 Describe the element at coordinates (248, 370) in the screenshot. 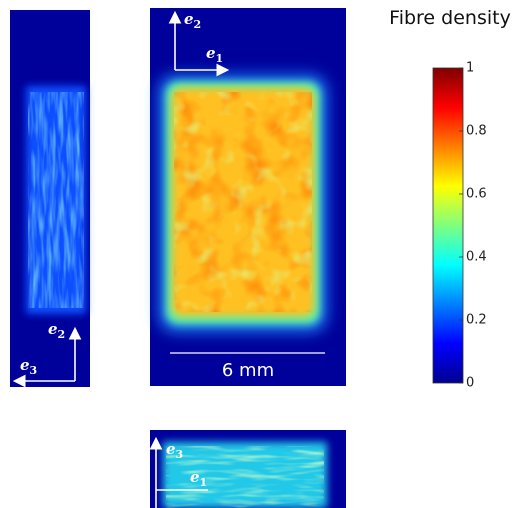

I see `scale-bar-label: 6 mm` at that location.